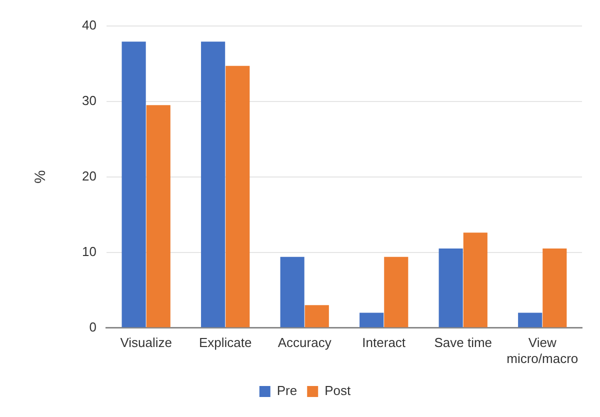  Describe the element at coordinates (542, 350) in the screenshot. I see `x-tick-label: View micro/macro` at that location.